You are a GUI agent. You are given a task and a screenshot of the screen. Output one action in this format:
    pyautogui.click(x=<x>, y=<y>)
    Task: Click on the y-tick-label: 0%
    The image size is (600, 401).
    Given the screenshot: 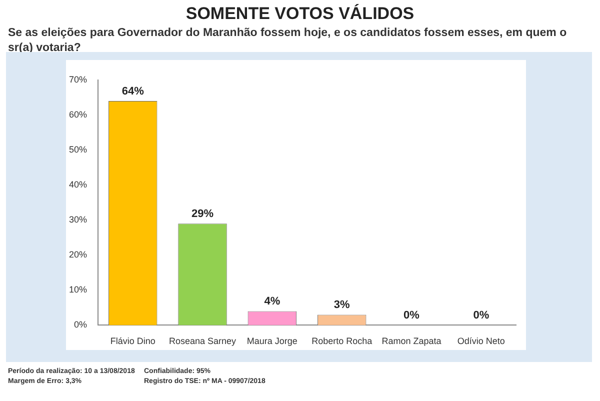 What is the action you would take?
    pyautogui.click(x=81, y=325)
    